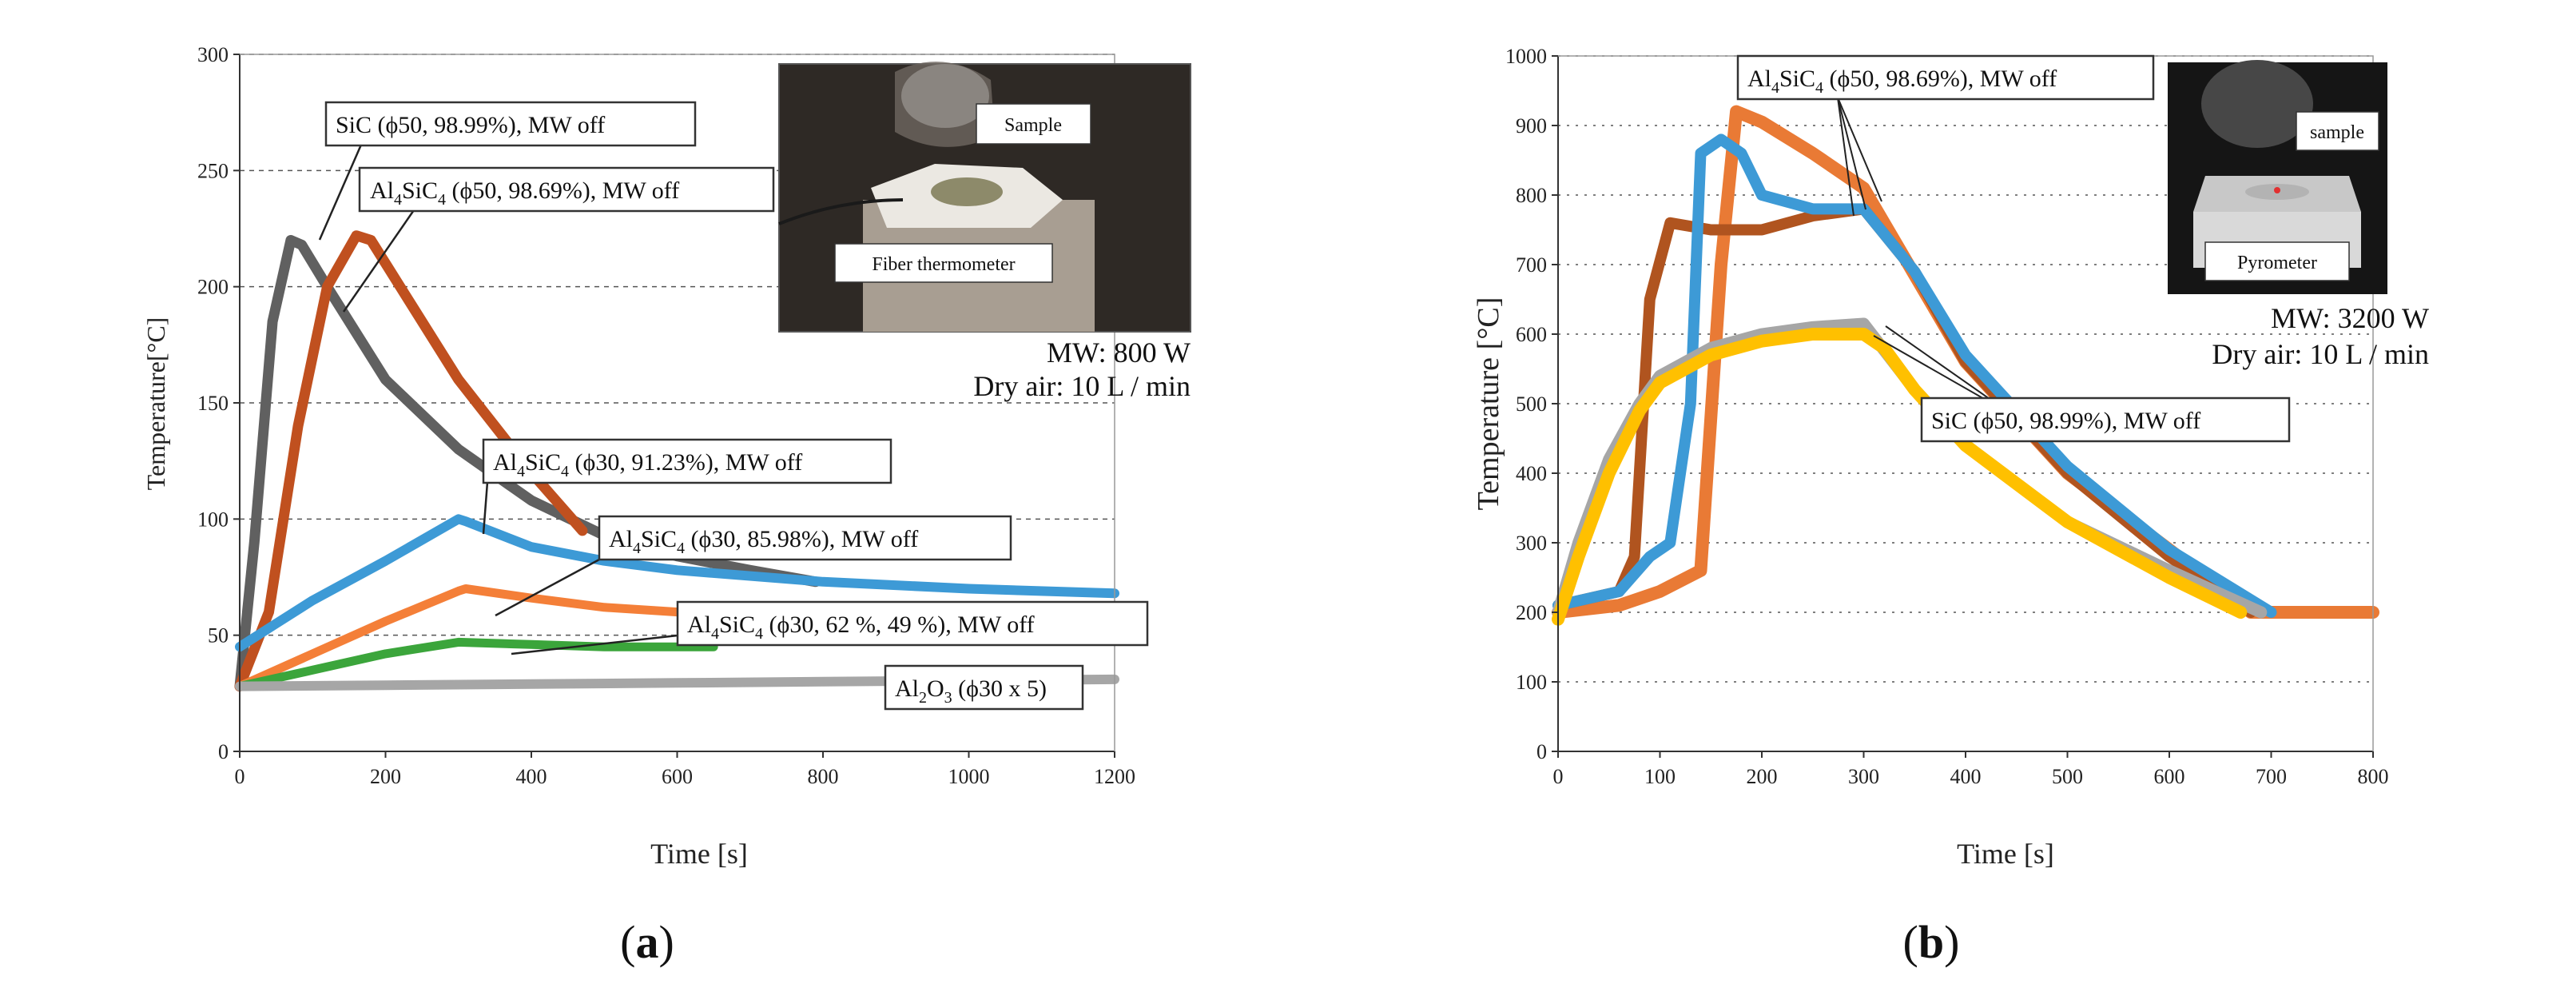 The image size is (2576, 988). What do you see at coordinates (1931, 942) in the screenshot?
I see `panel-b-label: (b)` at bounding box center [1931, 942].